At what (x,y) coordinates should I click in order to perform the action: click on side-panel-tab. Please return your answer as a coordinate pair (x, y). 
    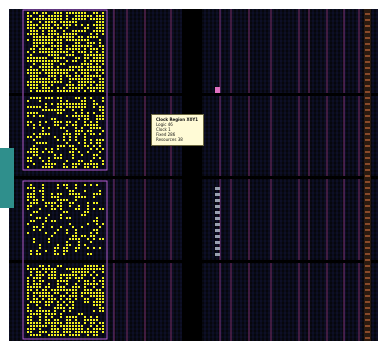
    Looking at the image, I should click on (7, 178).